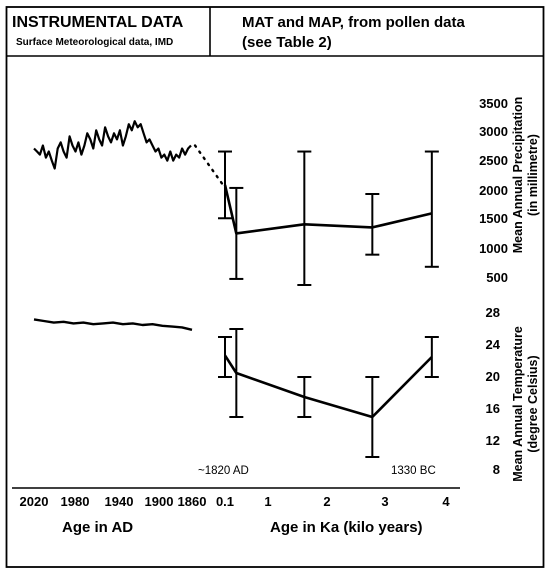 Image resolution: width=550 pixels, height=577 pixels. I want to click on annotation-1330bc: 1330 BC, so click(413, 471).